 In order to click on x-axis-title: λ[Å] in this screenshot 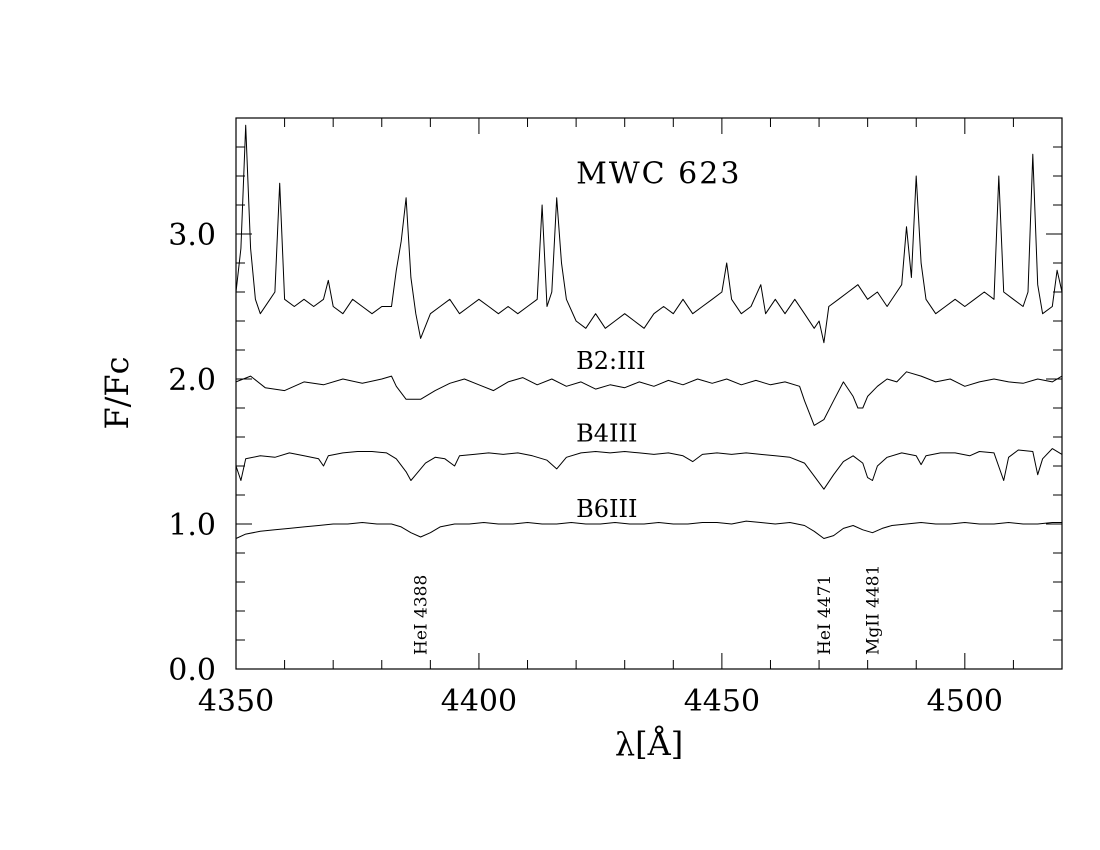, I will do `click(649, 744)`.